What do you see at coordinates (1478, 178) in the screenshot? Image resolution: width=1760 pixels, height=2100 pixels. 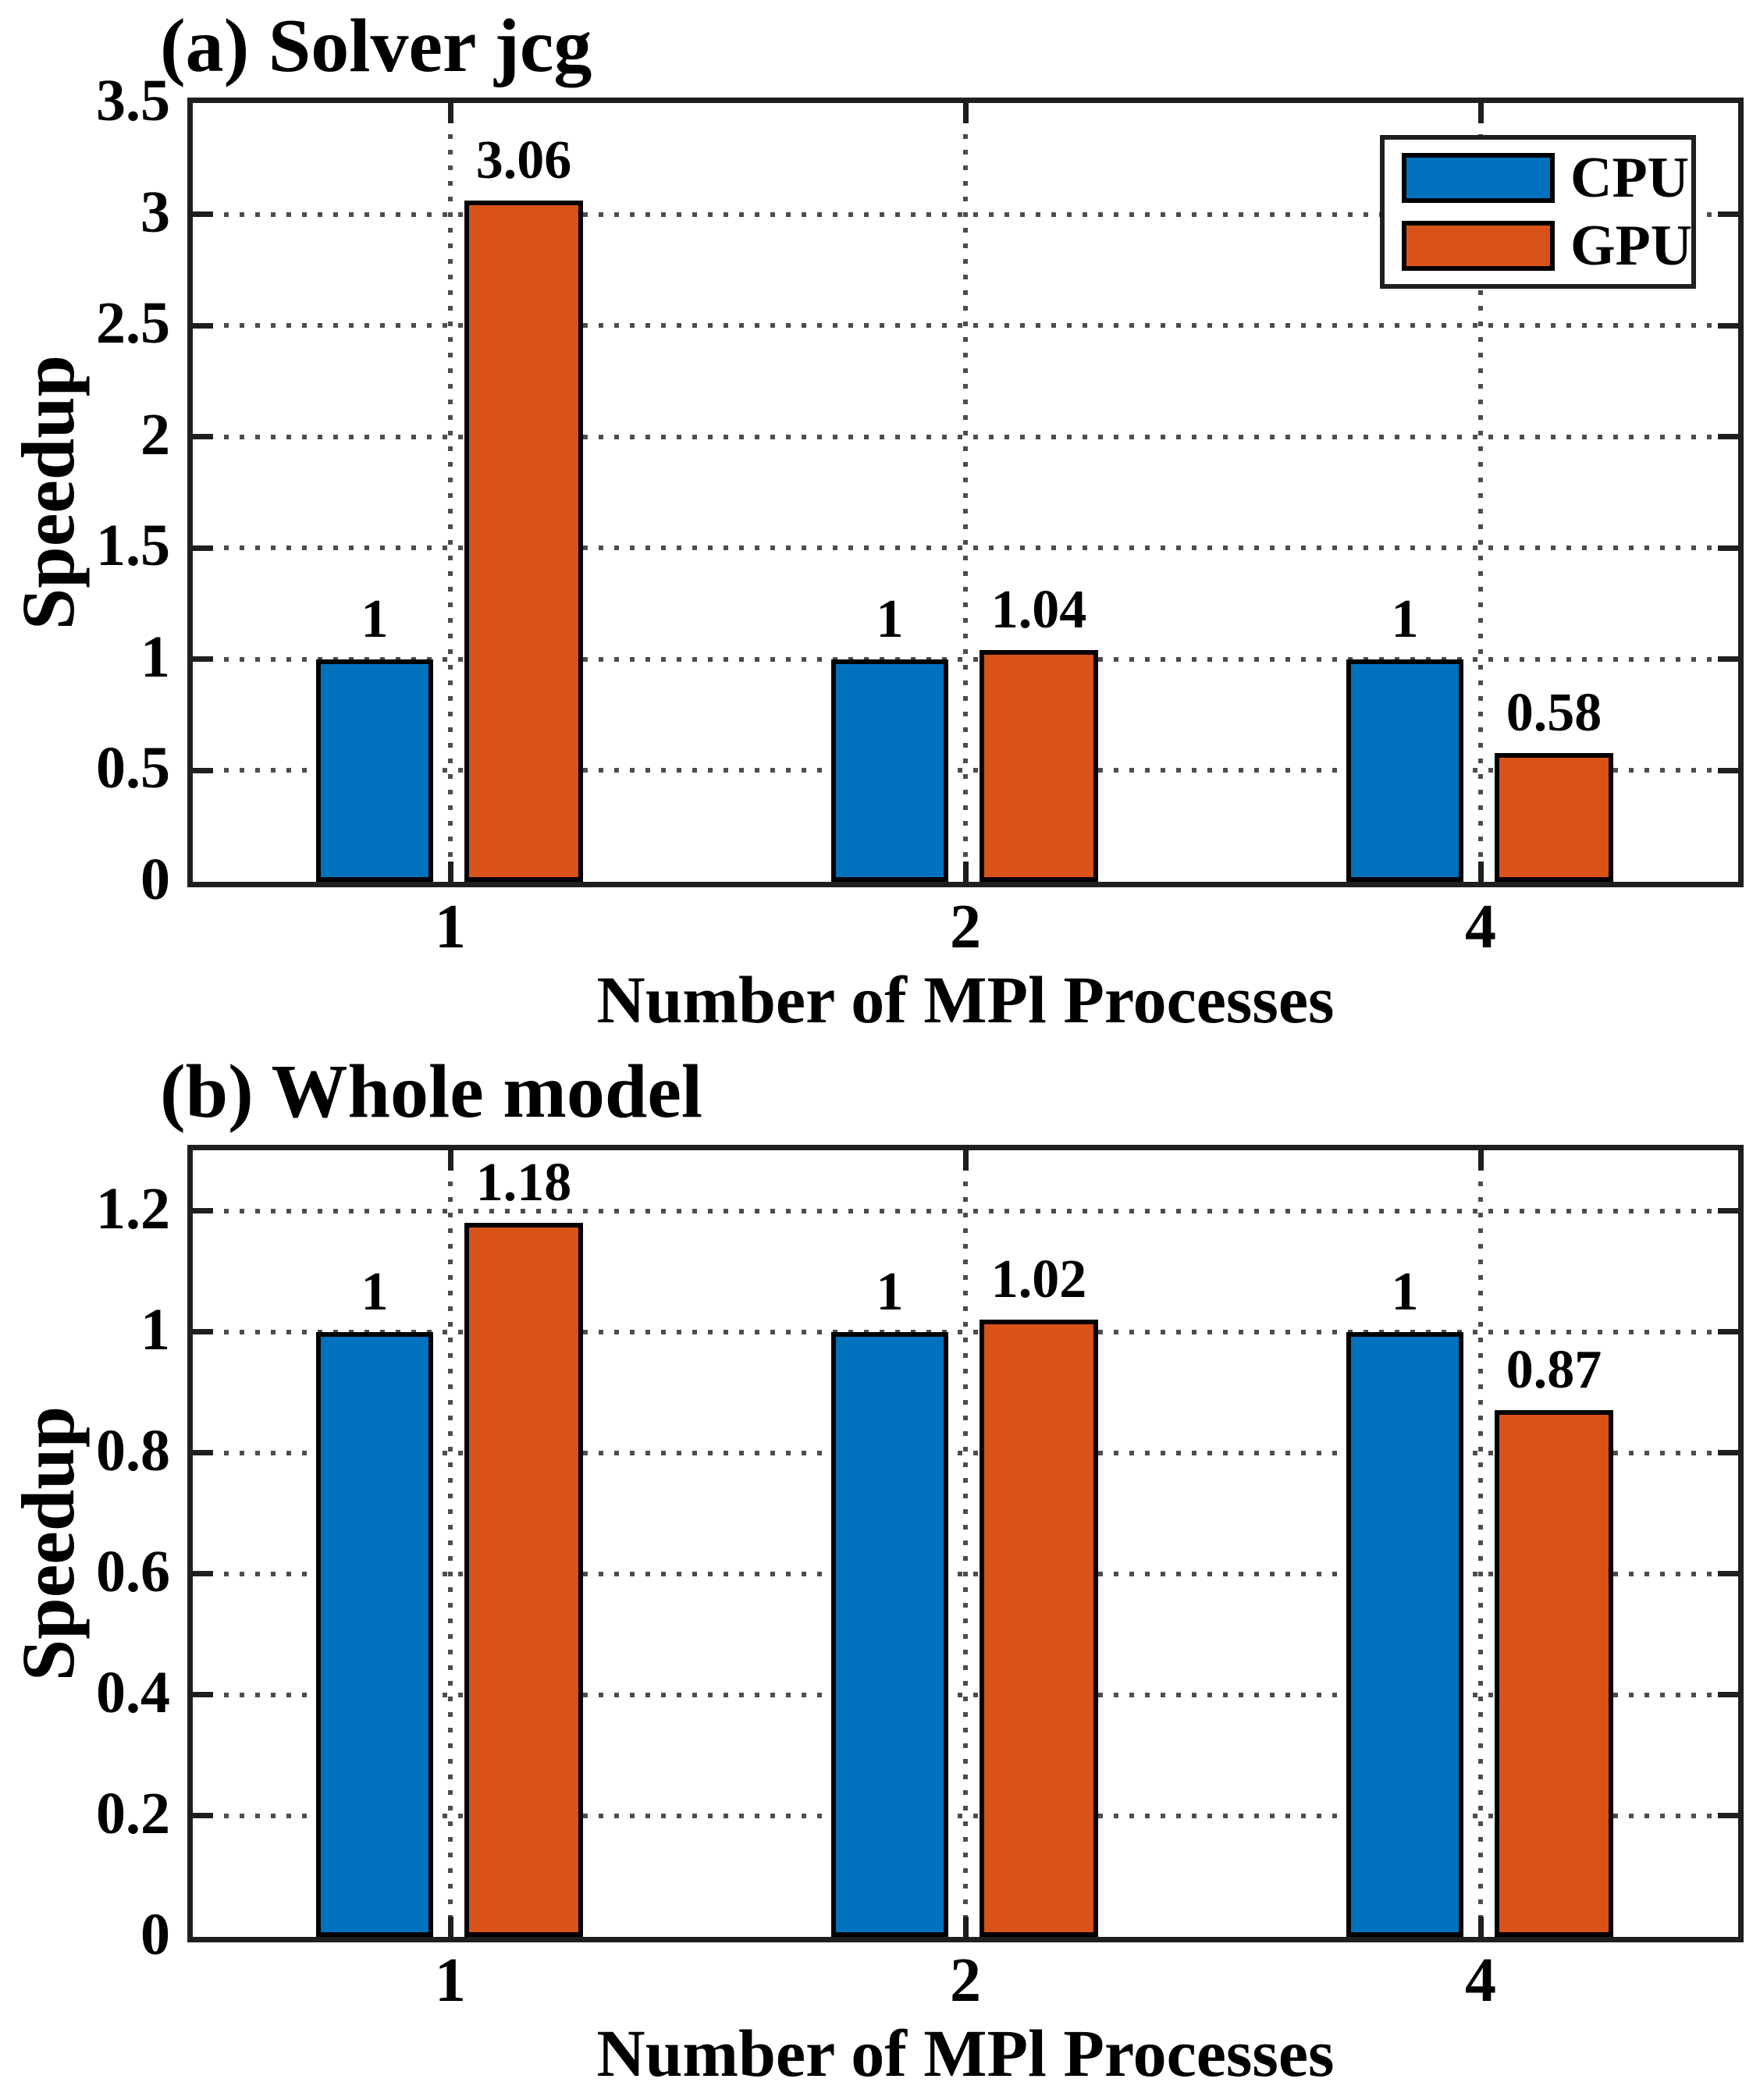 I see `cpu-swatch` at bounding box center [1478, 178].